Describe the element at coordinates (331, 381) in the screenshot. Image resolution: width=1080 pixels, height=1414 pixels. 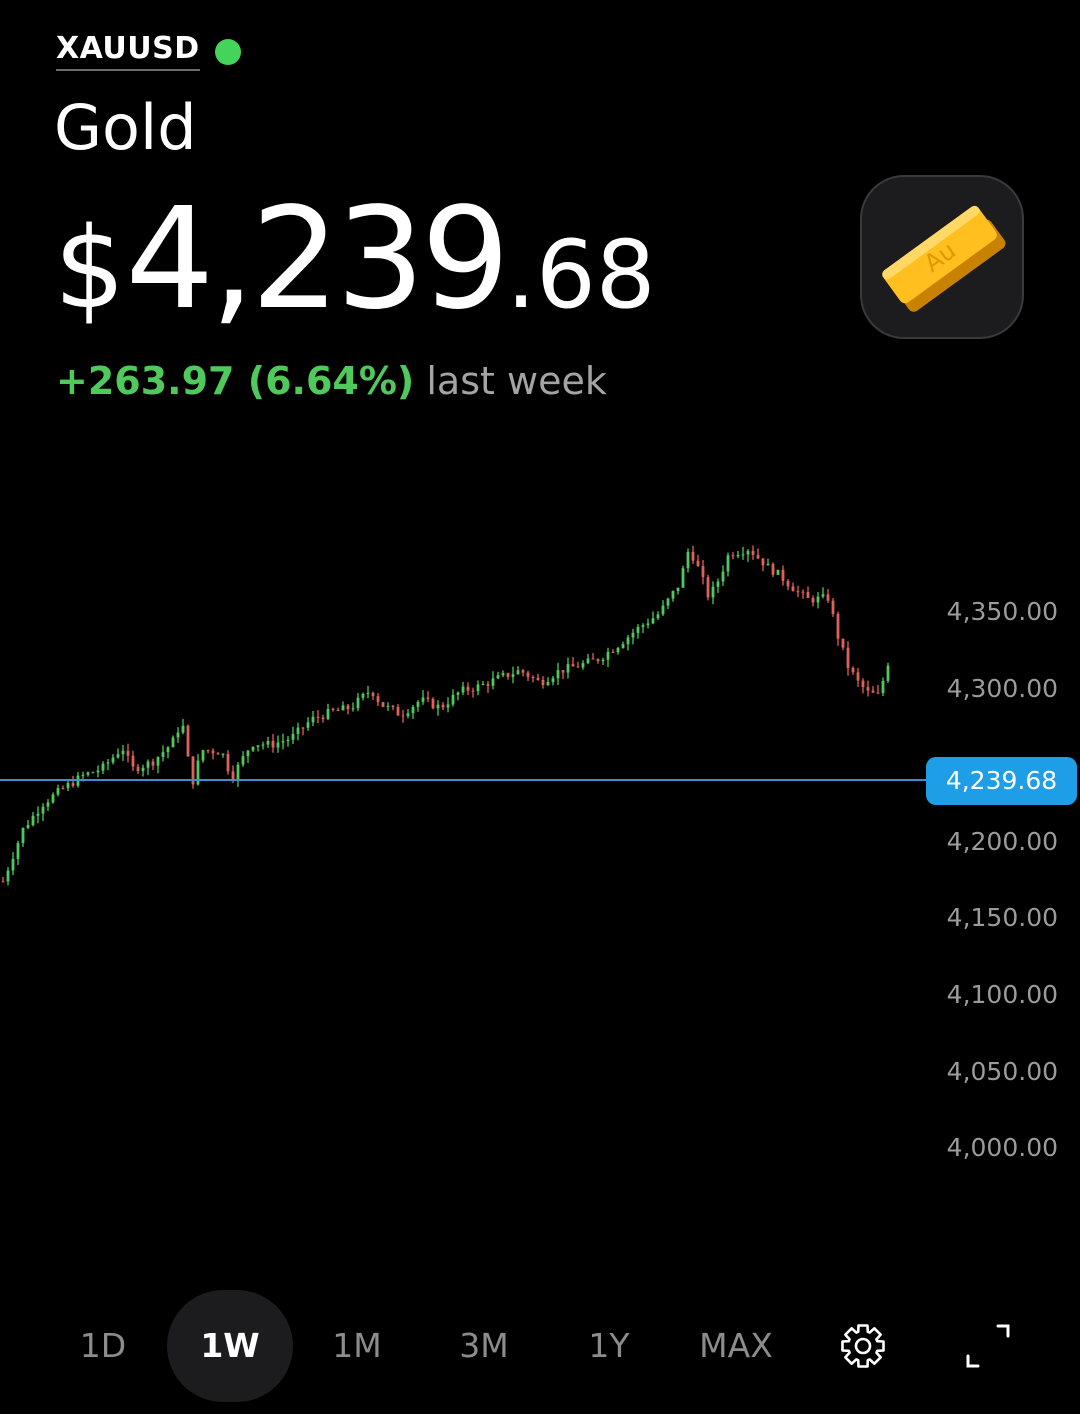
I see `price-change: +263.97 (6.64%) last week` at that location.